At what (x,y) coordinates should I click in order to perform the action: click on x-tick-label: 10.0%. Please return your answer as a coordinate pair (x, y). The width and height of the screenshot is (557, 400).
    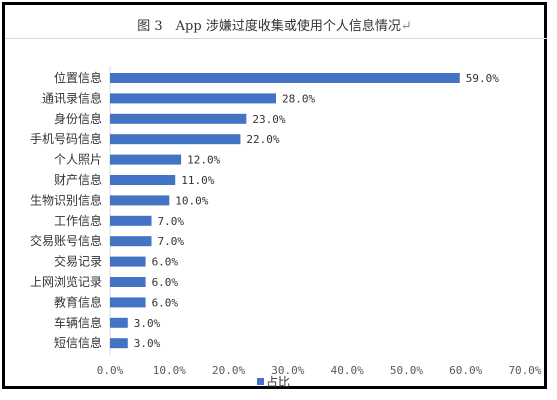
    Looking at the image, I should click on (169, 370).